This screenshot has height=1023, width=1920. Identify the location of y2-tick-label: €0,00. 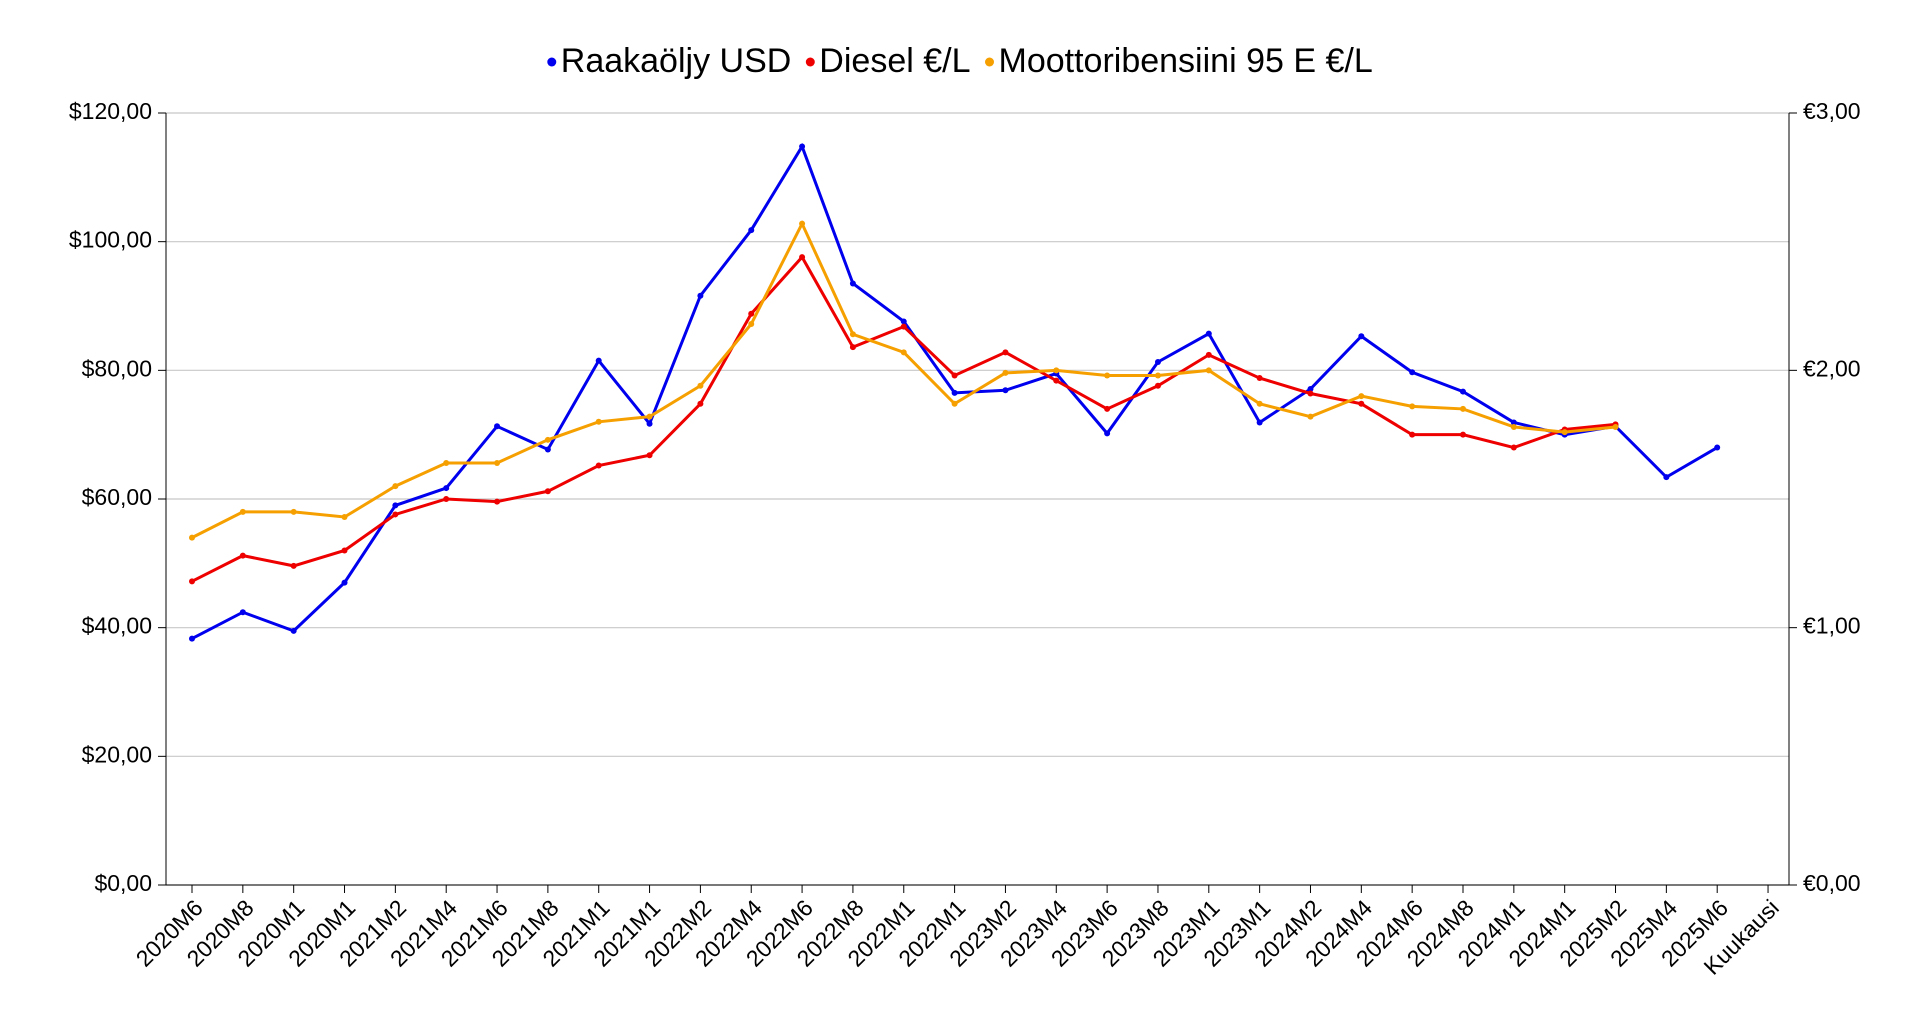
(1832, 883).